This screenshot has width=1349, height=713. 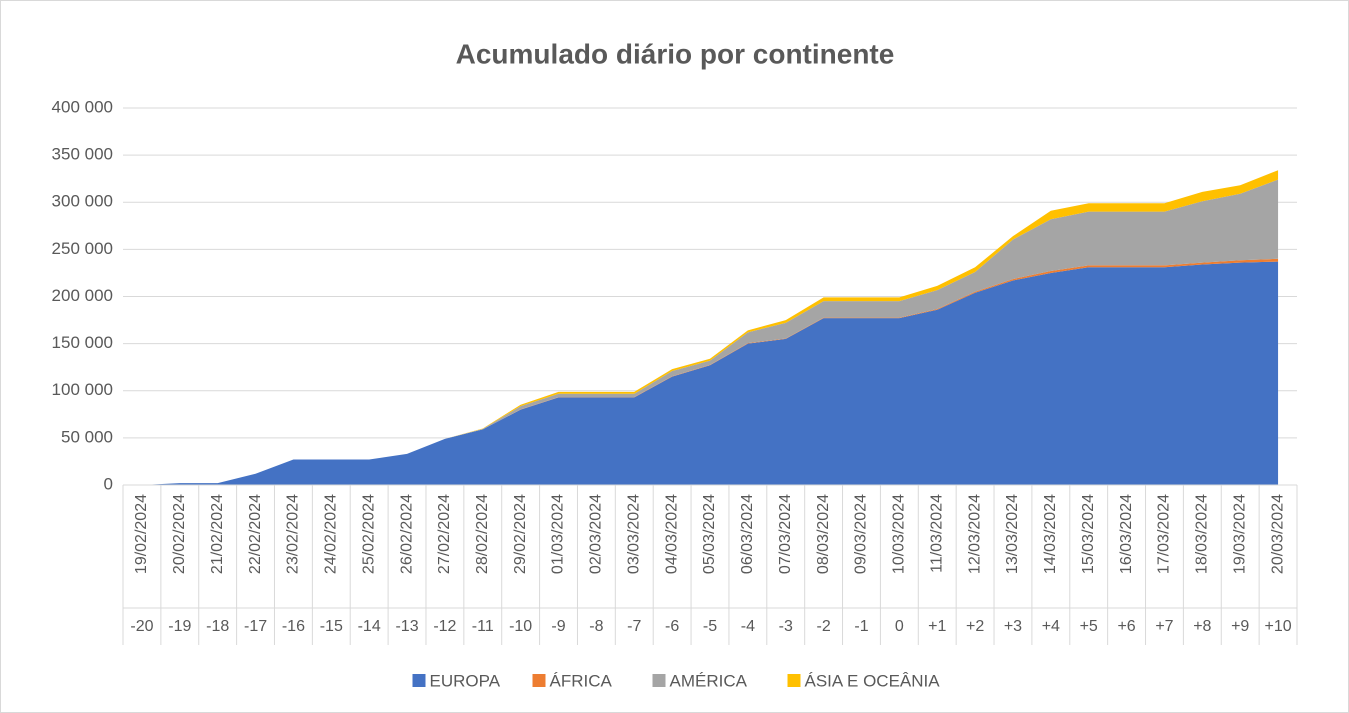 I want to click on x-tick-label: 05/03/2024, so click(x=709, y=534).